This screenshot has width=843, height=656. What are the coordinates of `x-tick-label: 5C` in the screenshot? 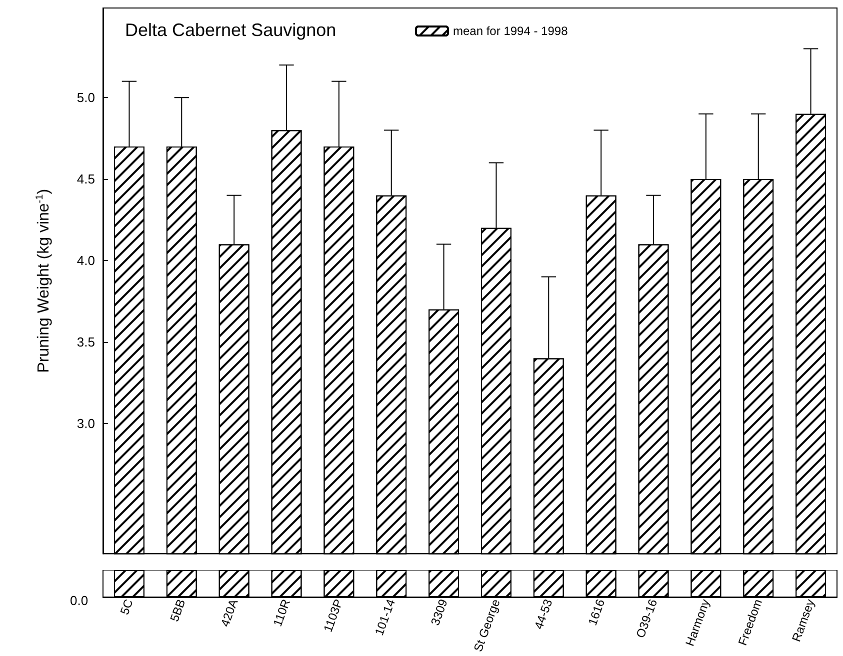 It's located at (126, 607).